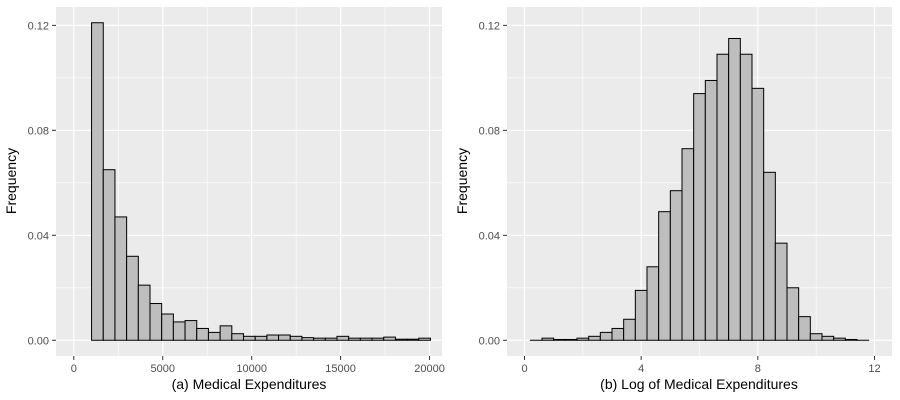  Describe the element at coordinates (699, 384) in the screenshot. I see `x-axis-title: (b) Log of Medical Expenditures` at that location.